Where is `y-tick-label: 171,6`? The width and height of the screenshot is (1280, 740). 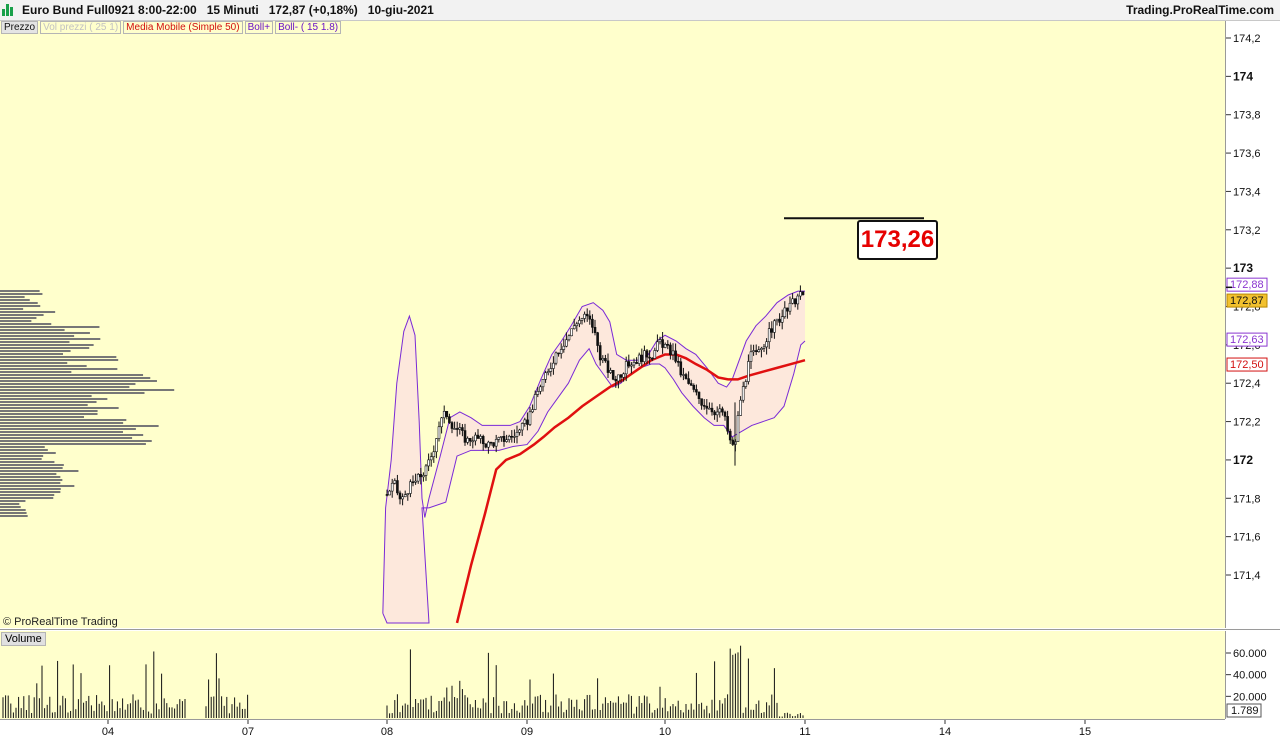 y-tick-label: 171,6 is located at coordinates (1247, 538).